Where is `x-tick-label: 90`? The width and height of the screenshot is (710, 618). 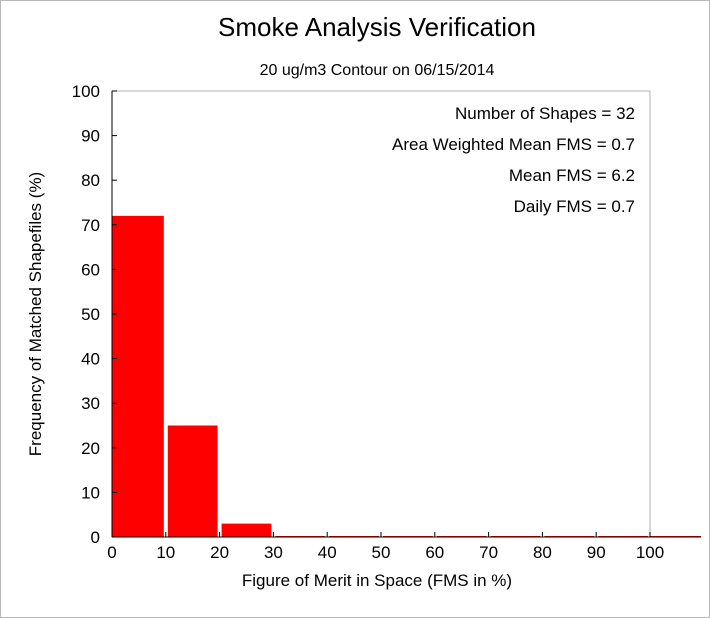 x-tick-label: 90 is located at coordinates (596, 552).